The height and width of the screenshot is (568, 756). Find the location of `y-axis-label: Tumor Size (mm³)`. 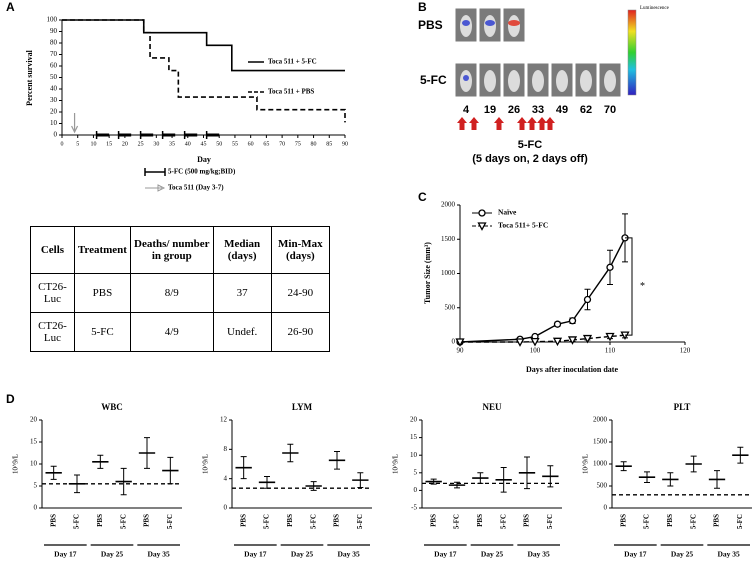

y-axis-label: Tumor Size (mm³) is located at coordinates (427, 273).